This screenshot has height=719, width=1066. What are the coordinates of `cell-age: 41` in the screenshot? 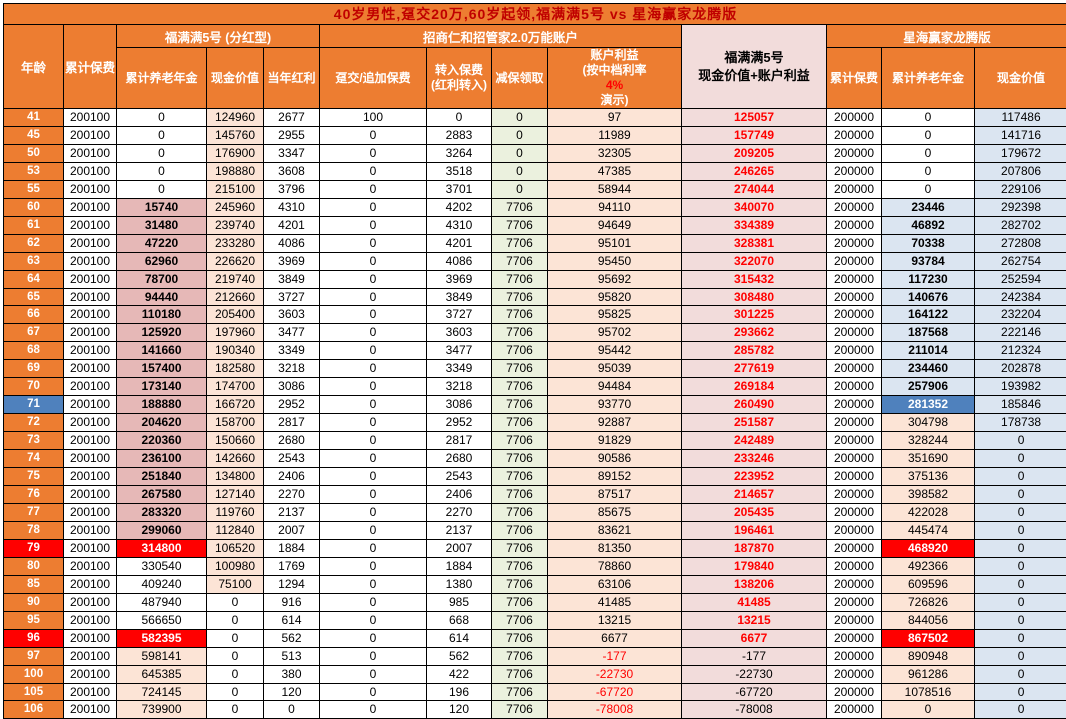 It's located at (34, 118).